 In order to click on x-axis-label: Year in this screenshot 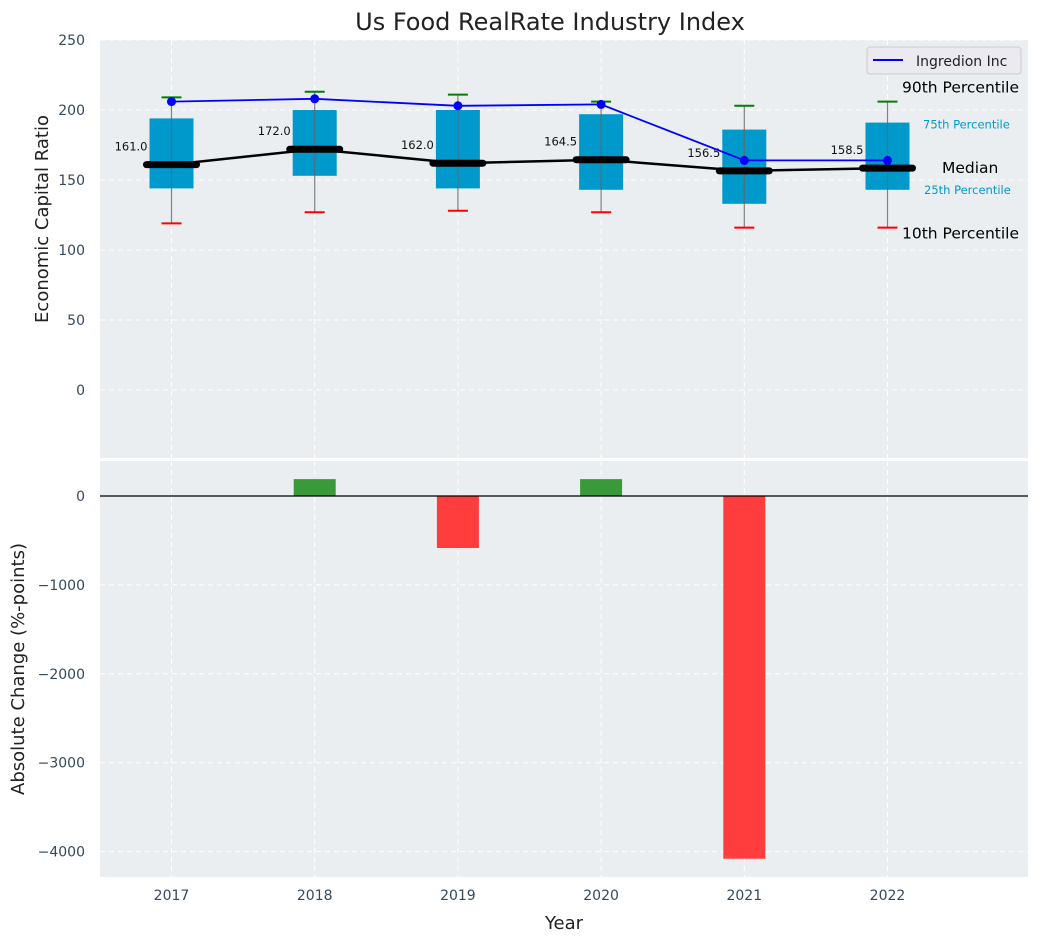, I will do `click(564, 923)`.